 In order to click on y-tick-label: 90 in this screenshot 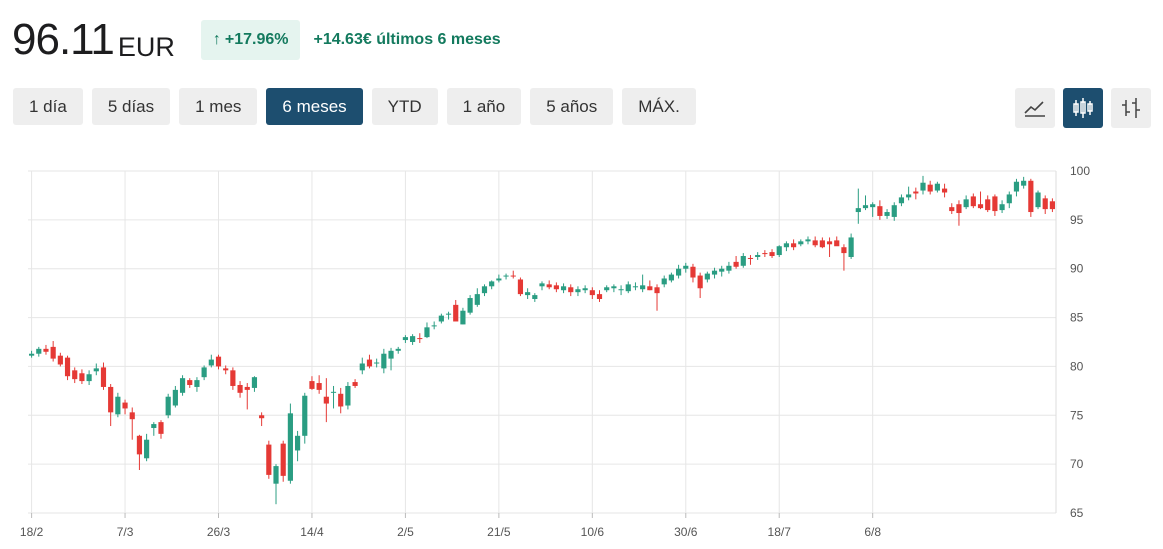, I will do `click(1077, 269)`.